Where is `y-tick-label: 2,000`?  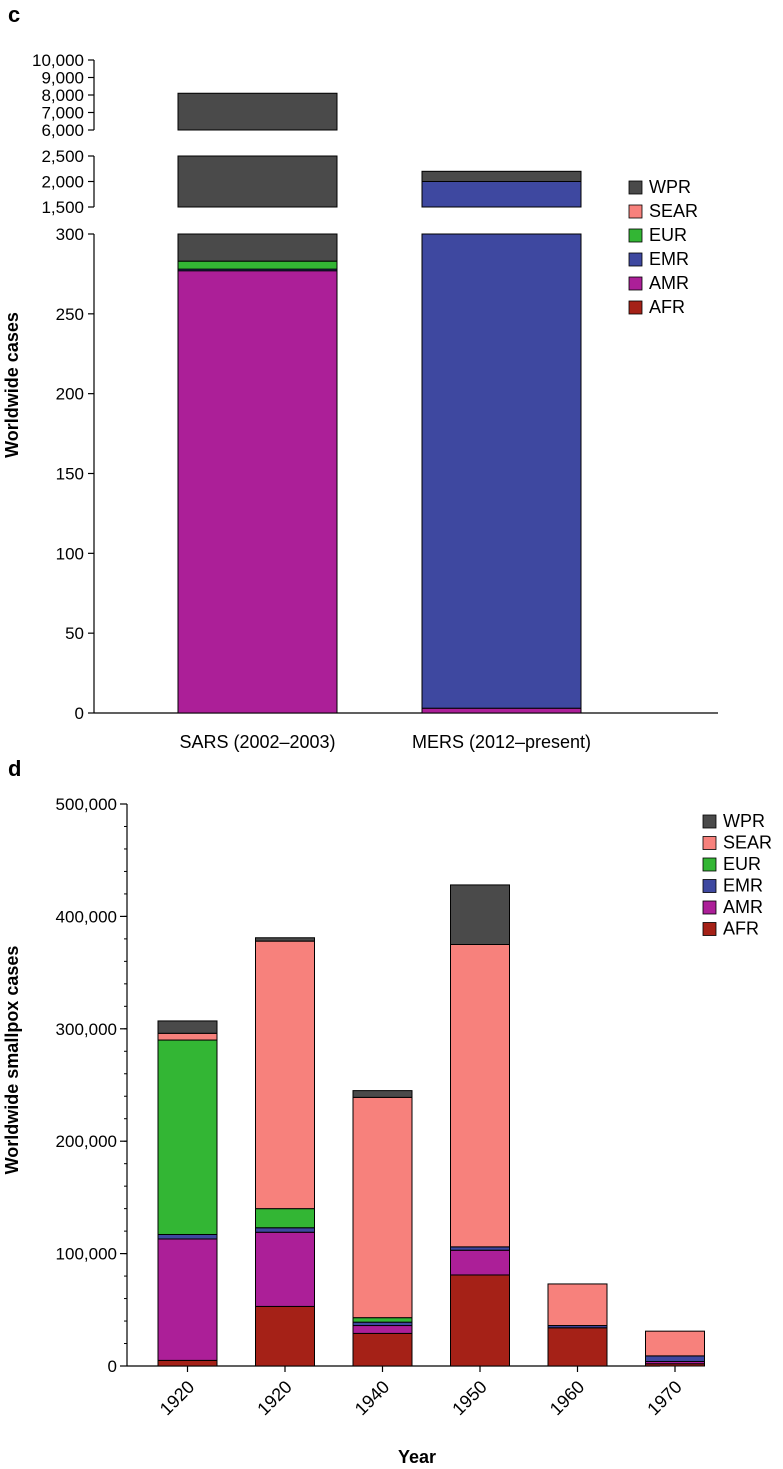 y-tick-label: 2,000 is located at coordinates (62, 182).